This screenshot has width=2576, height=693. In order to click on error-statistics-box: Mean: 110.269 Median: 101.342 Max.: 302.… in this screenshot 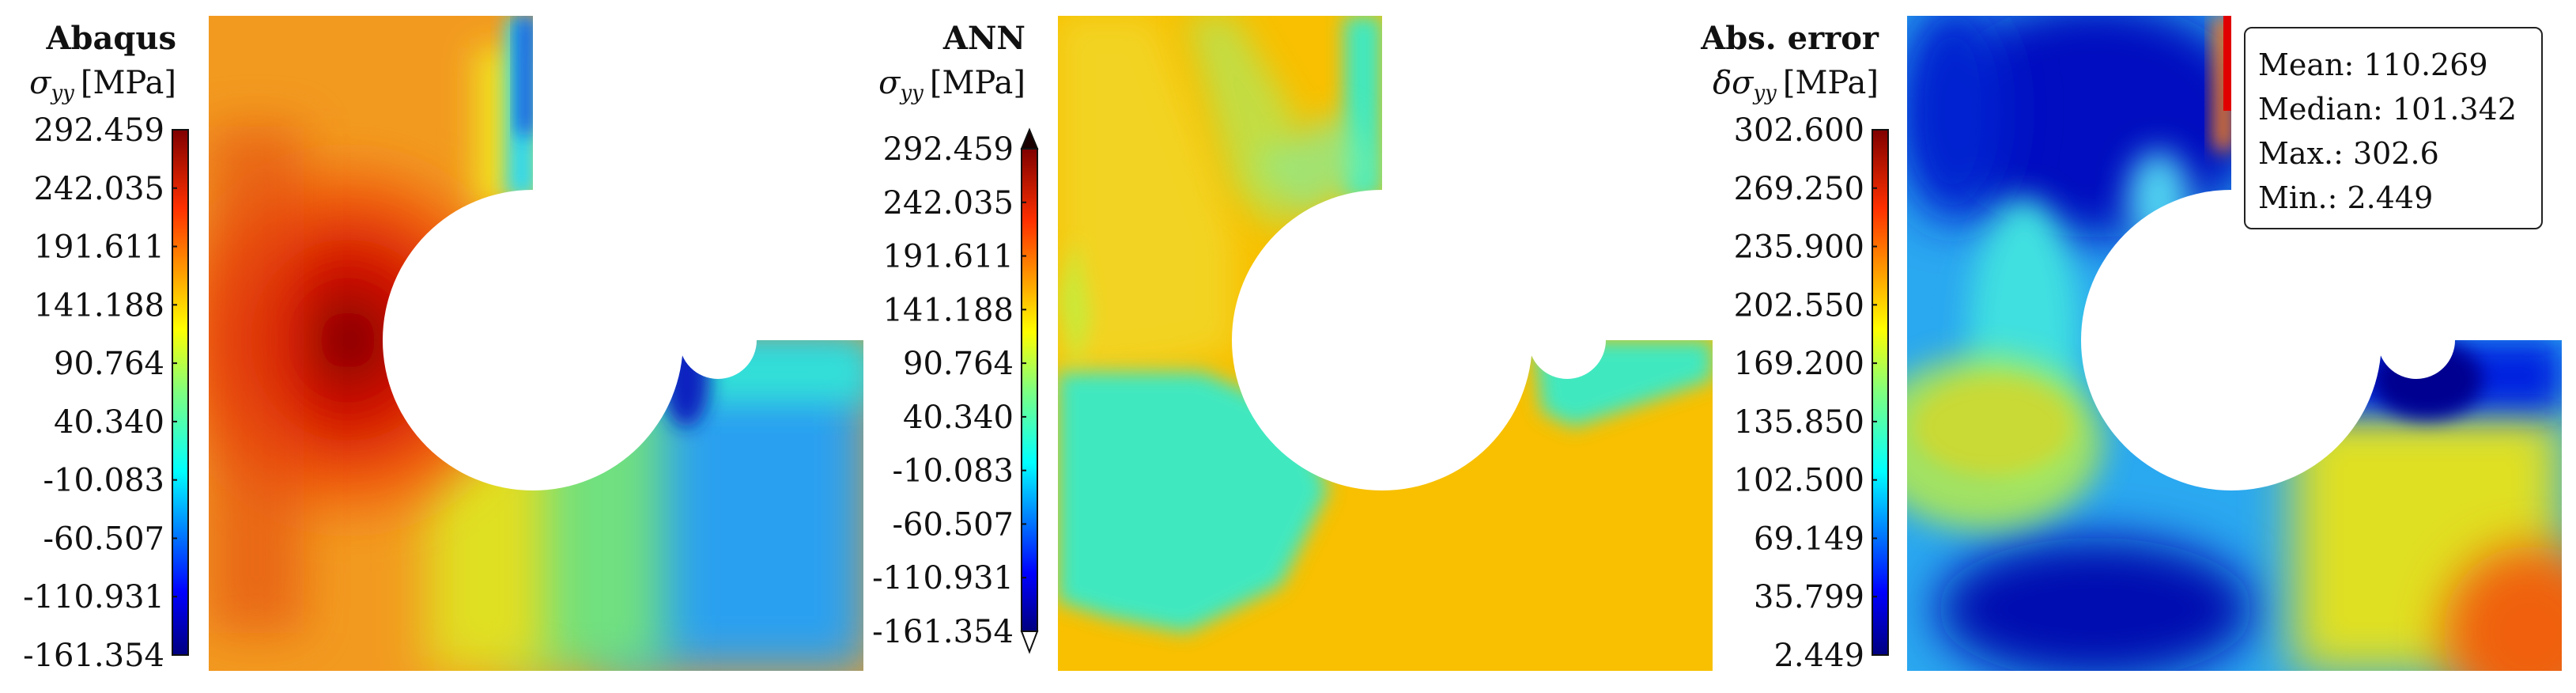, I will do `click(2393, 128)`.